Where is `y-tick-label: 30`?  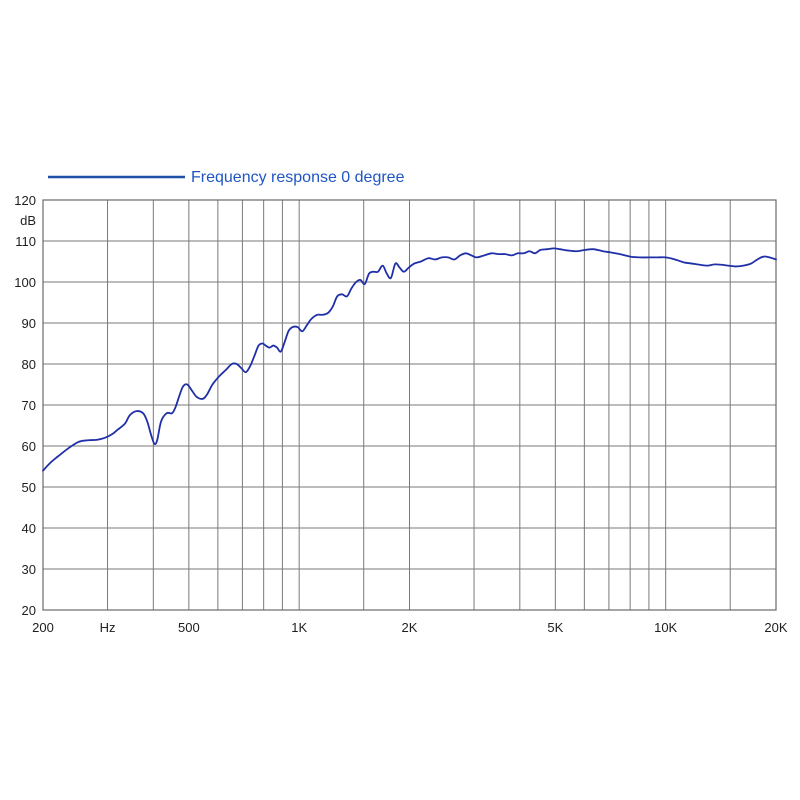
y-tick-label: 30 is located at coordinates (29, 569).